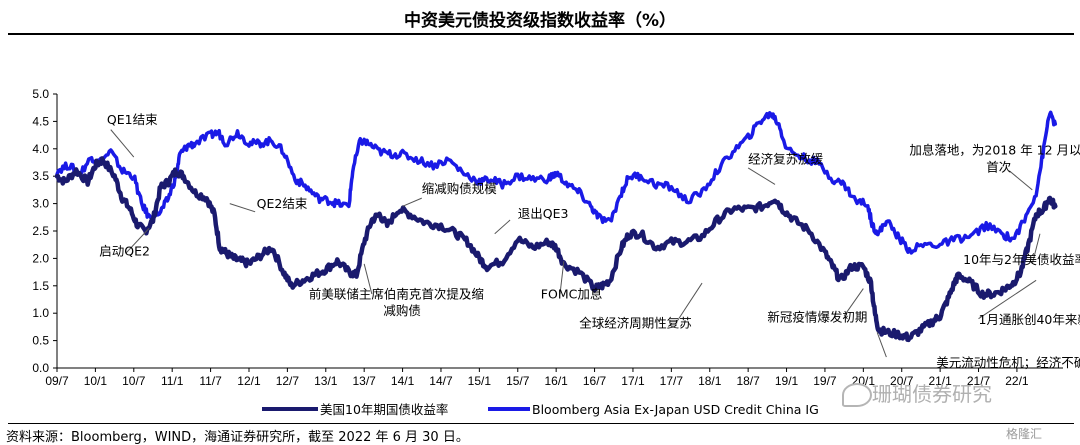 The image size is (1080, 445). I want to click on x-tick-label: 09/7, so click(57, 381).